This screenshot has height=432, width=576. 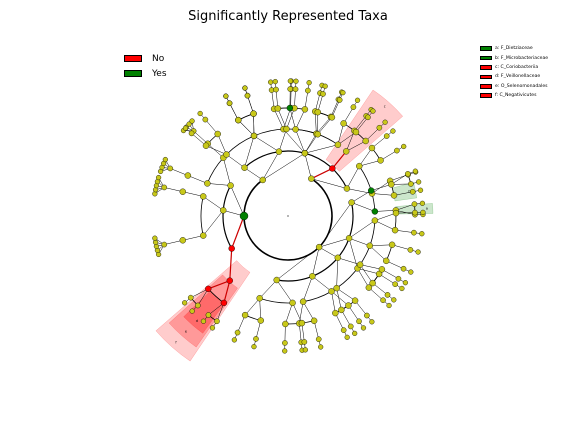 What do you see at coordinates (203, 311) in the screenshot?
I see `clade-shade-e` at bounding box center [203, 311].